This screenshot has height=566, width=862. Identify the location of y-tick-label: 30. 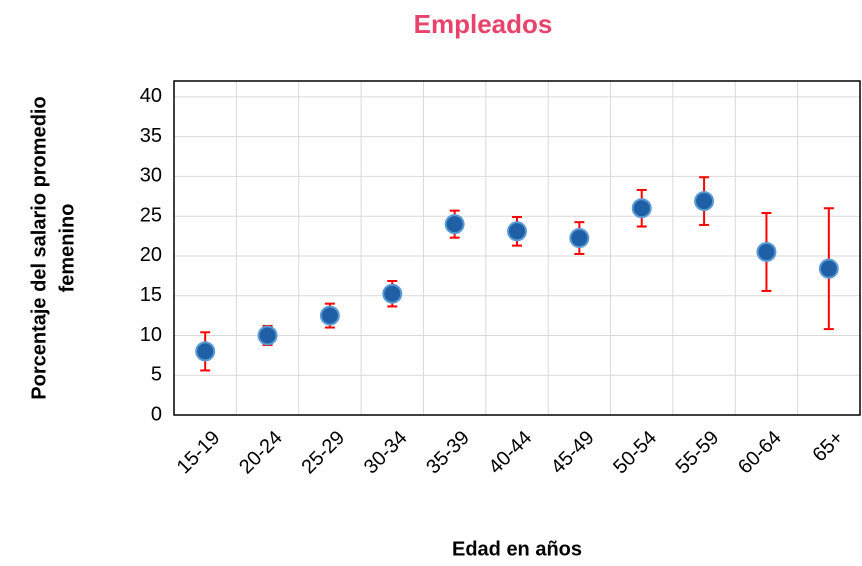
(151, 176).